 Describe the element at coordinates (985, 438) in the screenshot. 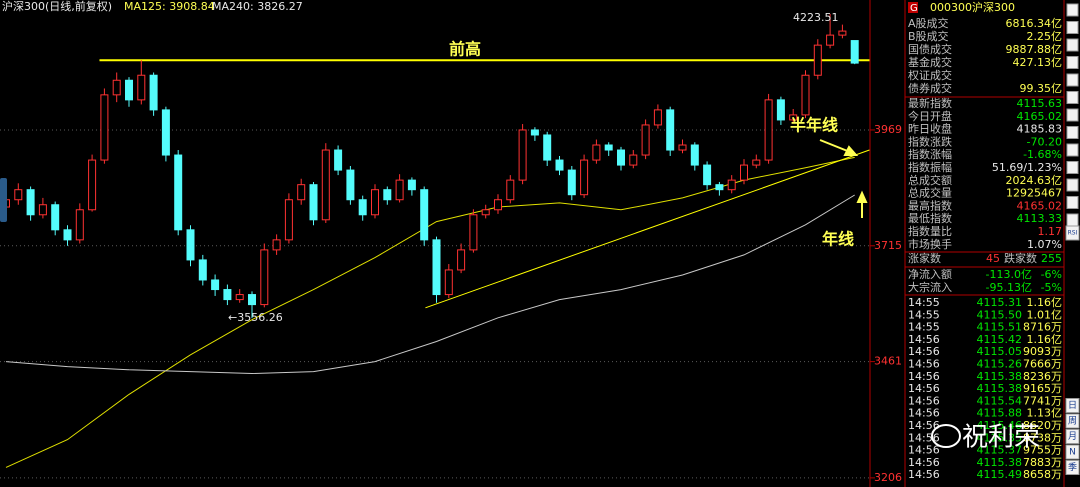

I see `watermark: 祝利荣` at that location.